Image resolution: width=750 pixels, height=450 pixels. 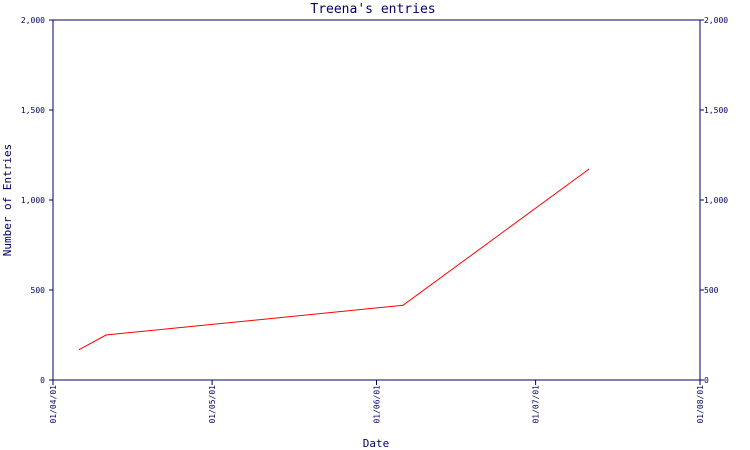 What do you see at coordinates (53, 404) in the screenshot?
I see `x-tick-label: 01/04/01` at bounding box center [53, 404].